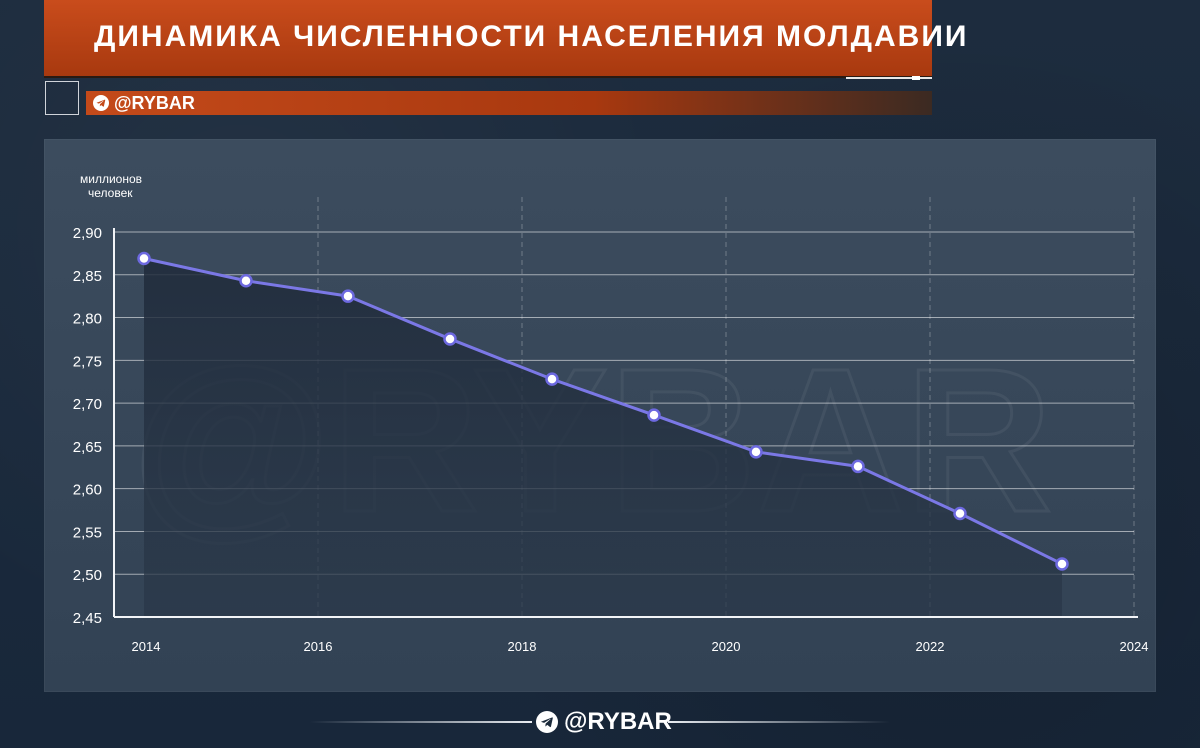 This screenshot has width=1200, height=748. What do you see at coordinates (154, 103) in the screenshot?
I see `brand-handle: @RYBAR` at bounding box center [154, 103].